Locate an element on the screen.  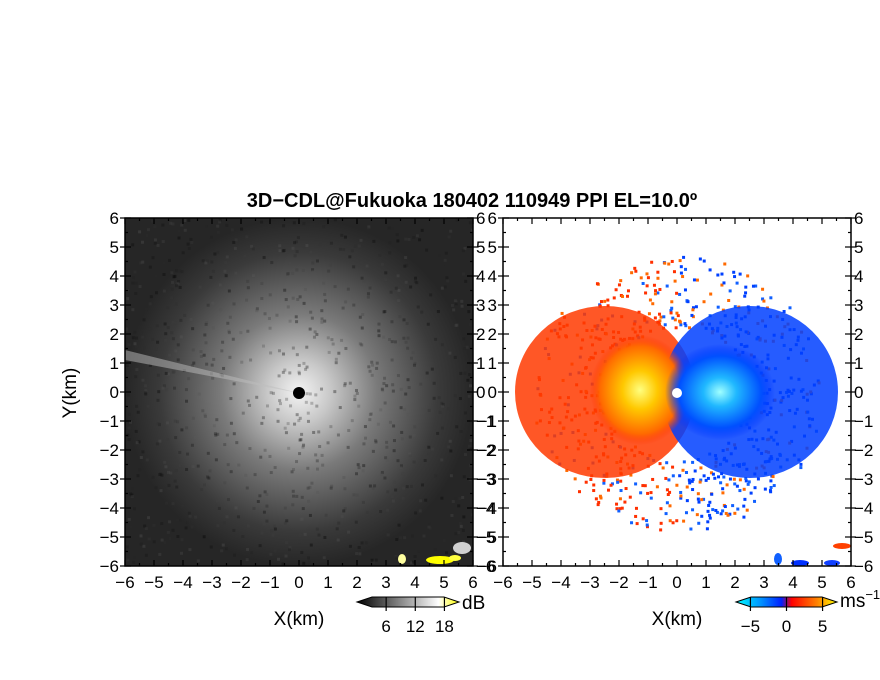
chart-1-y-tick-label: 6 is located at coordinates (492, 218).